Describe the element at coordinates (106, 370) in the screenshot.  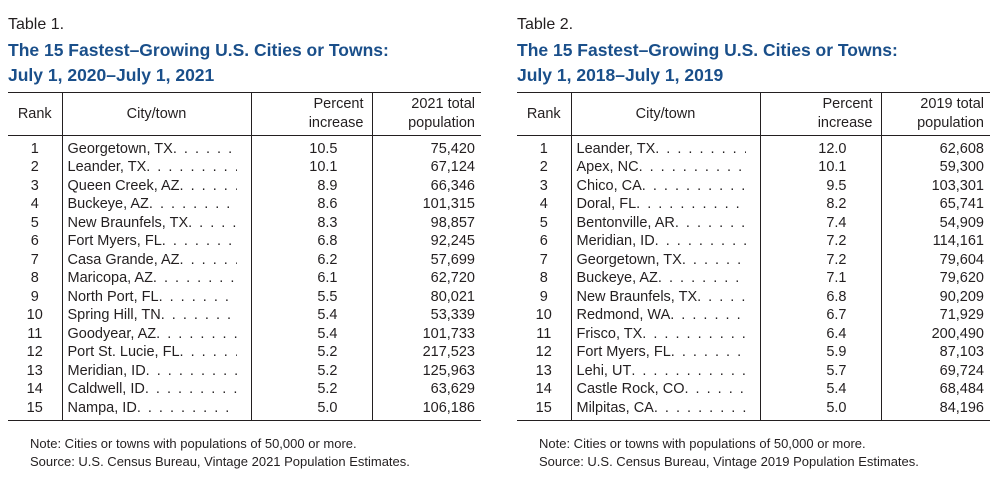
I see `city-name: Meridian, ID` at that location.